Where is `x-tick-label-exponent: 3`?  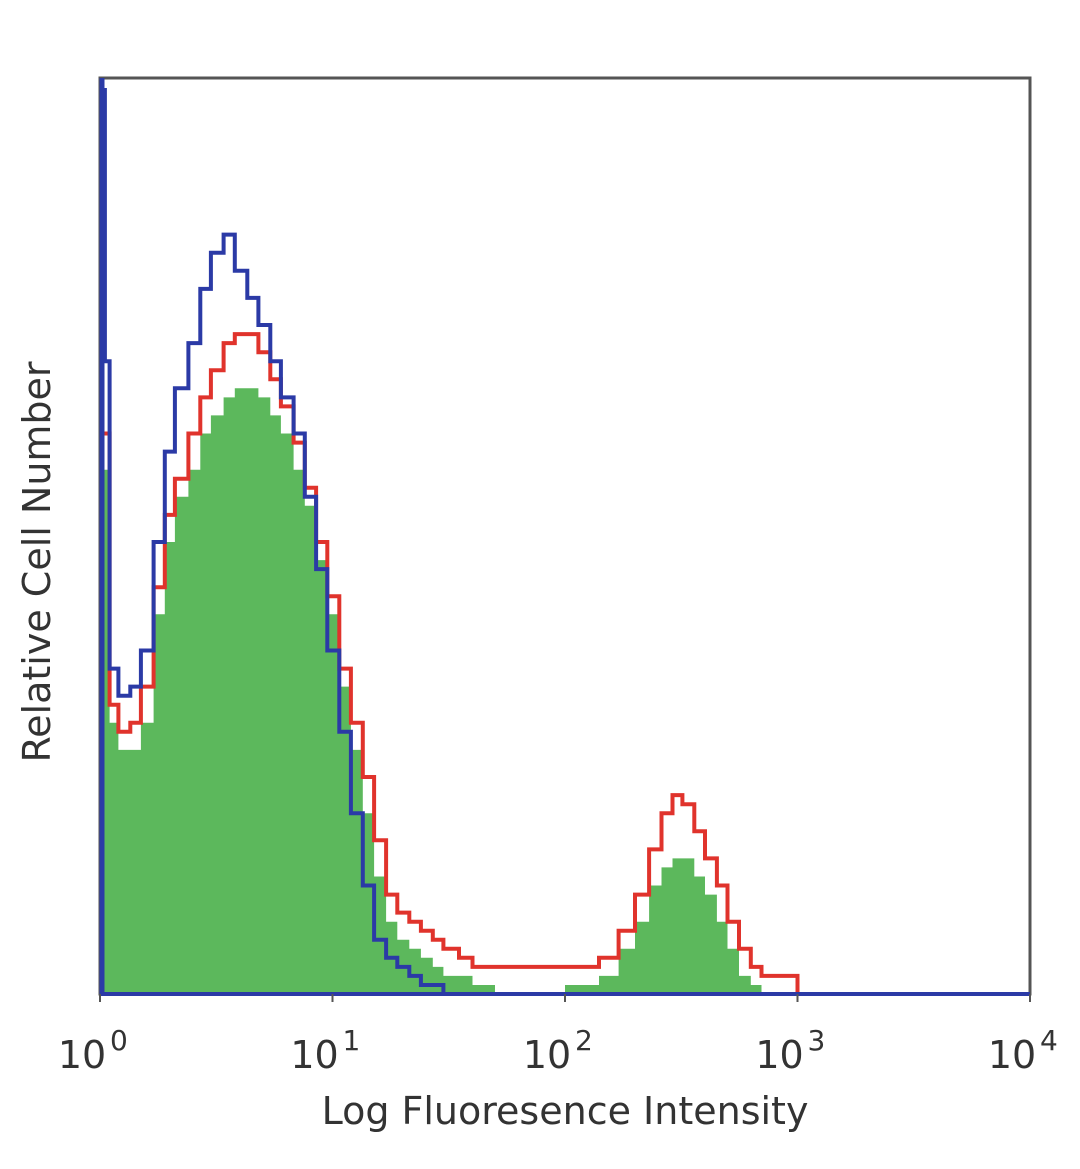 x-tick-label-exponent: 3 is located at coordinates (817, 1040).